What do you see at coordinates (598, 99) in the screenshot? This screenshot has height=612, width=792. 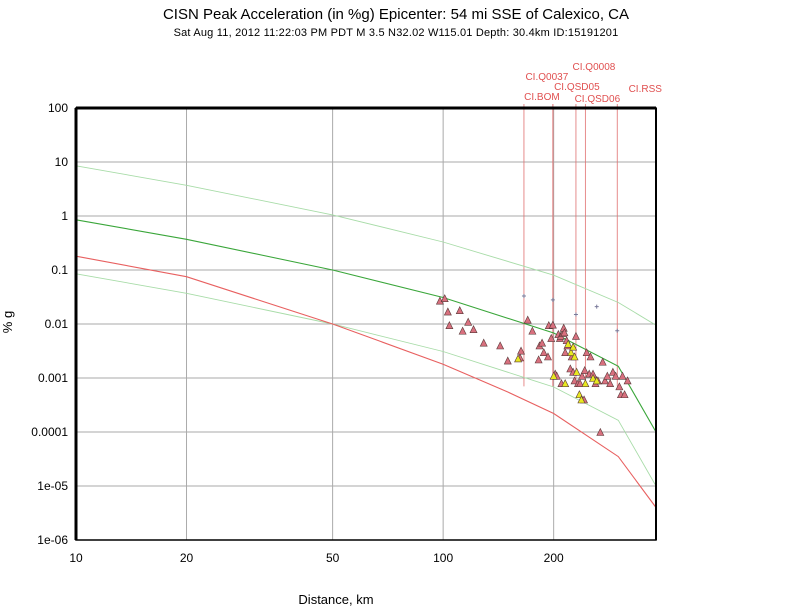 I see `station-label: CI.QSD06` at bounding box center [598, 99].